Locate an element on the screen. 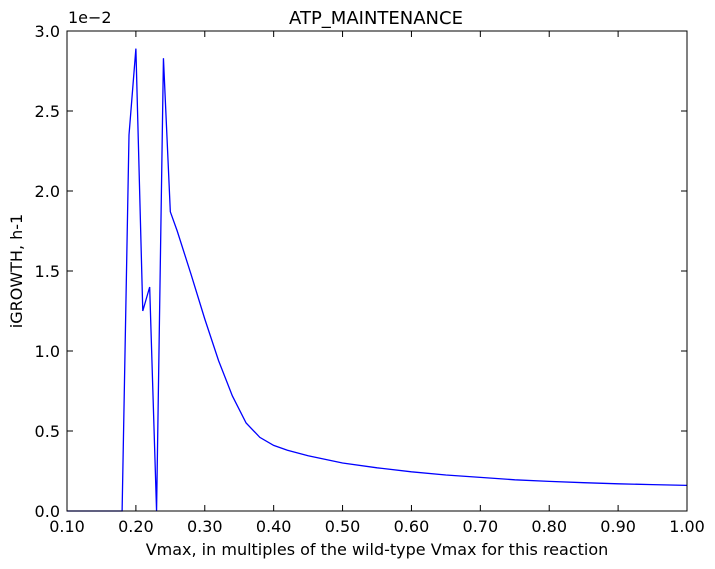 The height and width of the screenshot is (569, 715). y-axis-title: iGROWTH, h-1 is located at coordinates (16, 271).